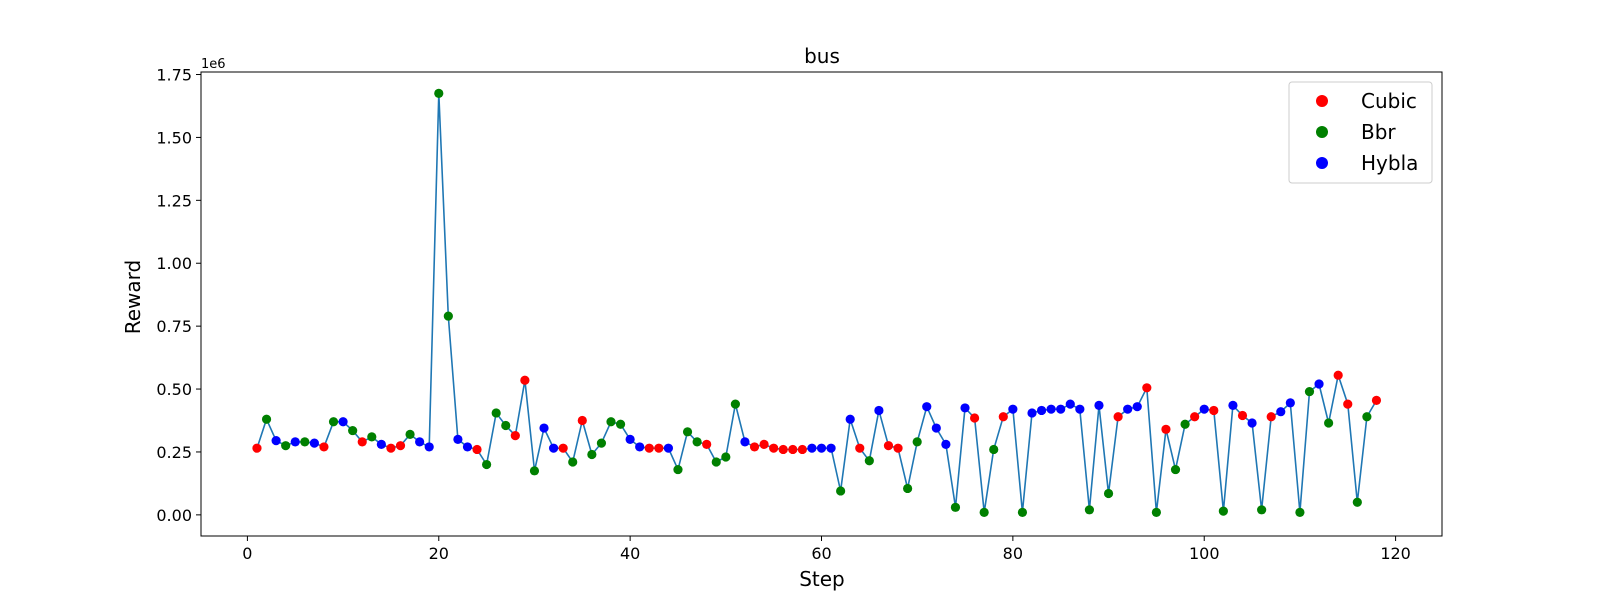  Describe the element at coordinates (174, 515) in the screenshot. I see `y-tick-label: 0.00` at that location.